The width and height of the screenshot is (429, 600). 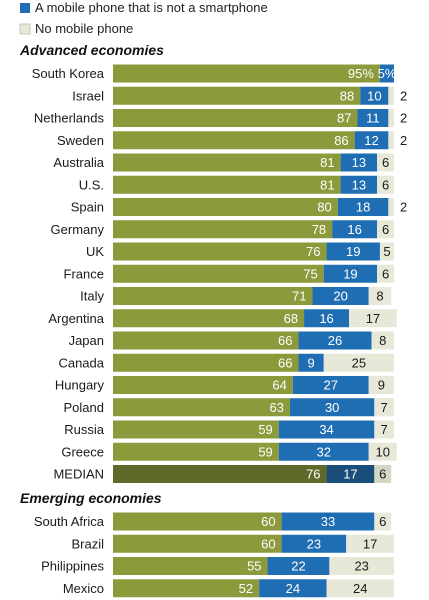 I want to click on data-label: 64, so click(x=279, y=385).